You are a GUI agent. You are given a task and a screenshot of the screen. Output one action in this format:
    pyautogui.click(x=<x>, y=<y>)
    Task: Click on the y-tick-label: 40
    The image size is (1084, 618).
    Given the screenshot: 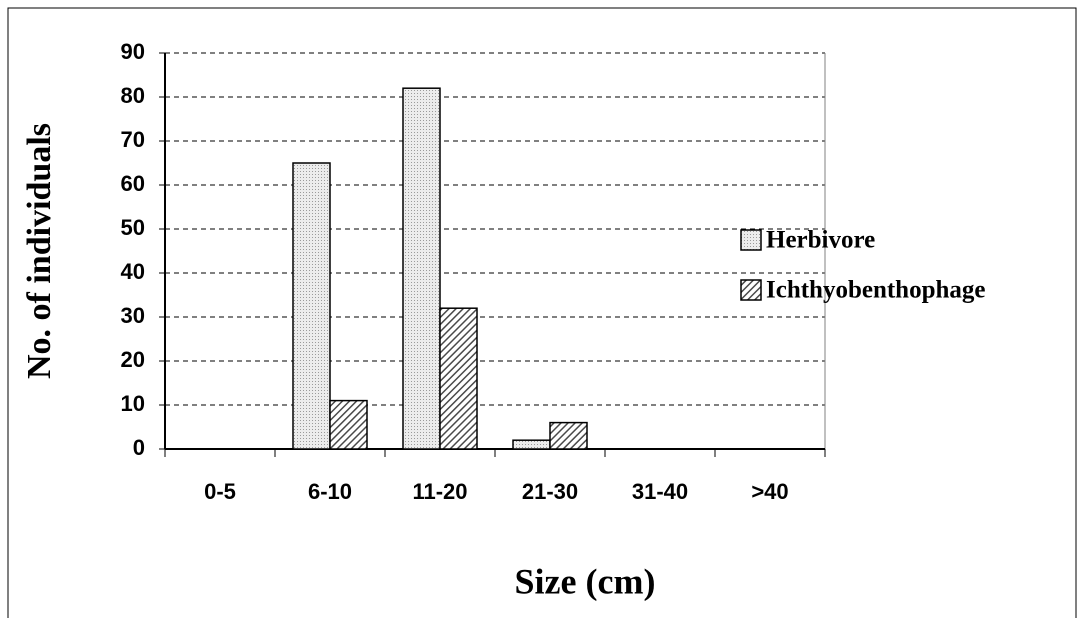 What is the action you would take?
    pyautogui.click(x=133, y=271)
    